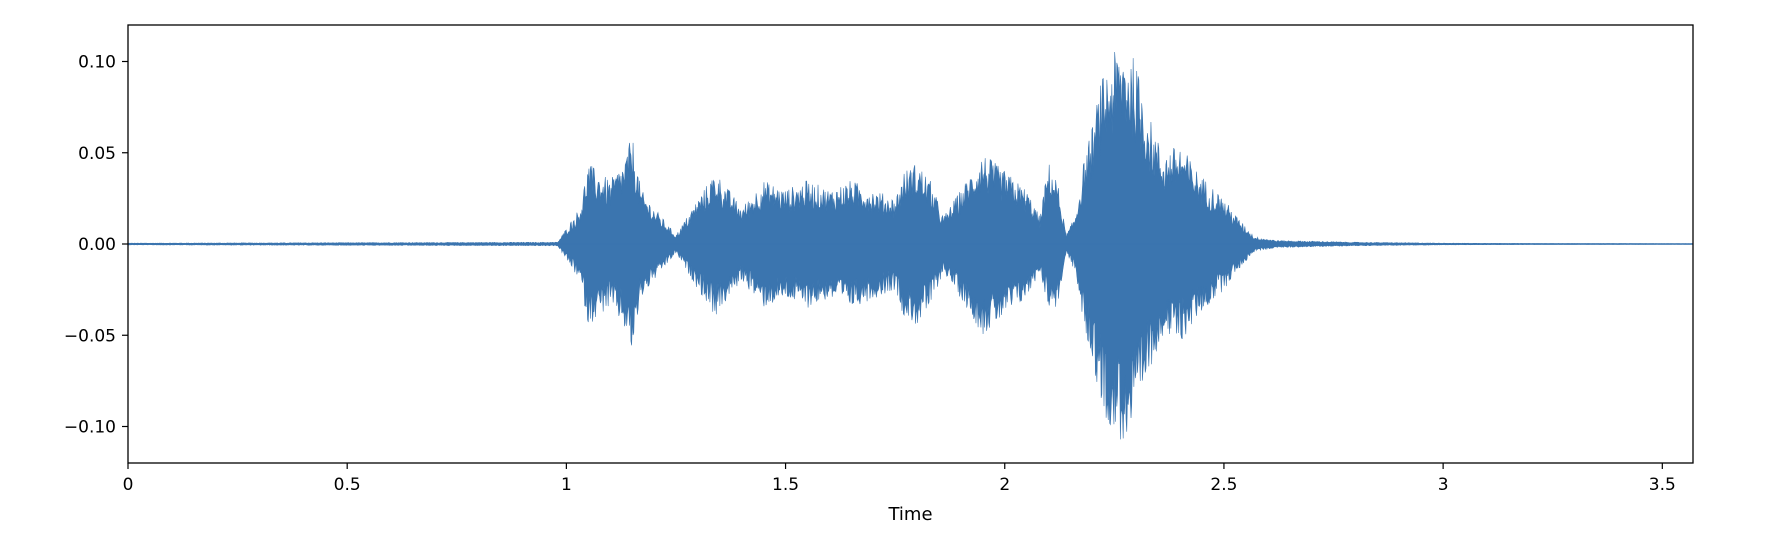 This screenshot has height=540, width=1774. Describe the element at coordinates (90, 336) in the screenshot. I see `y-tick-label: −0.05` at that location.